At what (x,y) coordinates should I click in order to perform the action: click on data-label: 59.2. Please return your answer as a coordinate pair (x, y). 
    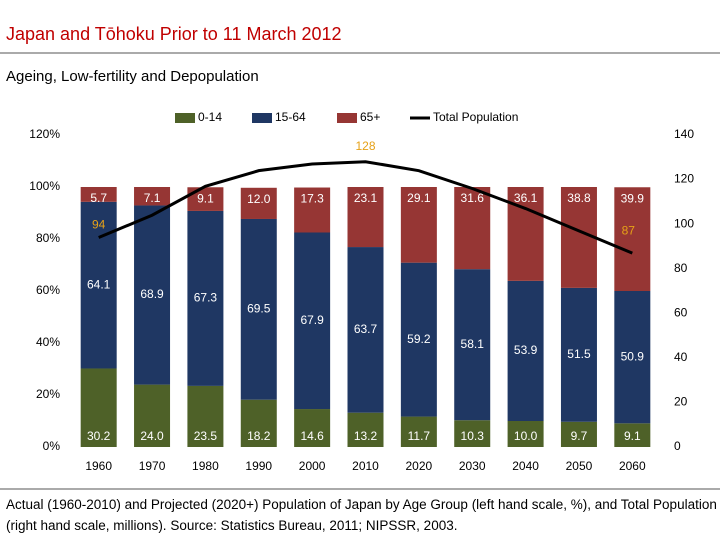
    Looking at the image, I should click on (419, 339).